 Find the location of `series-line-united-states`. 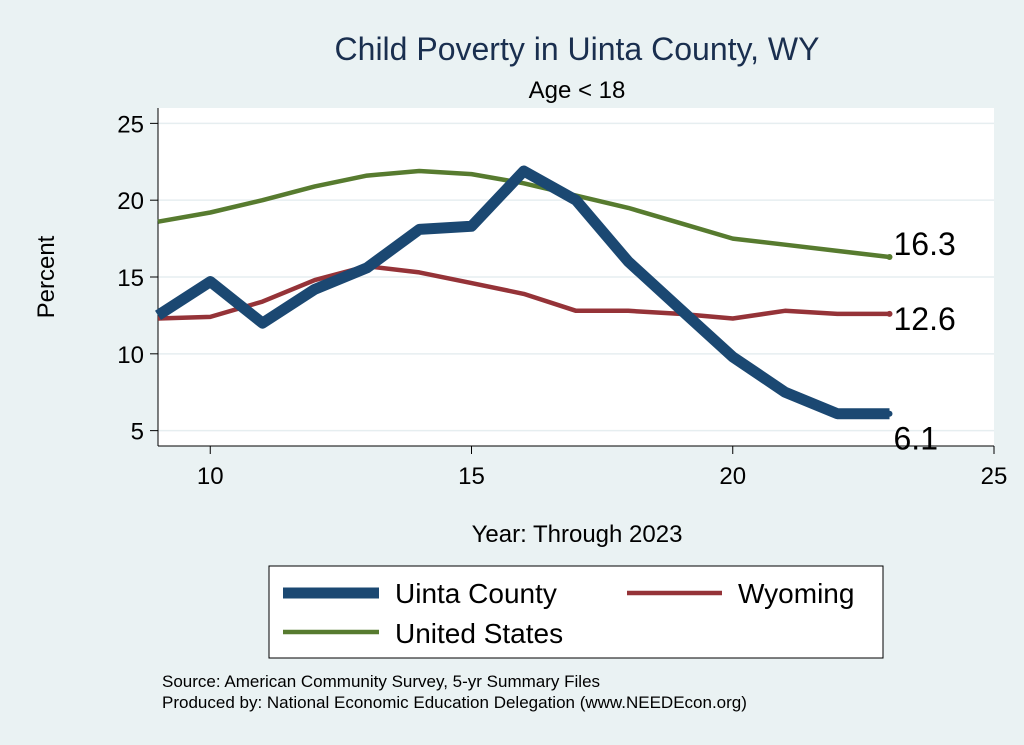

series-line-united-states is located at coordinates (523, 214).